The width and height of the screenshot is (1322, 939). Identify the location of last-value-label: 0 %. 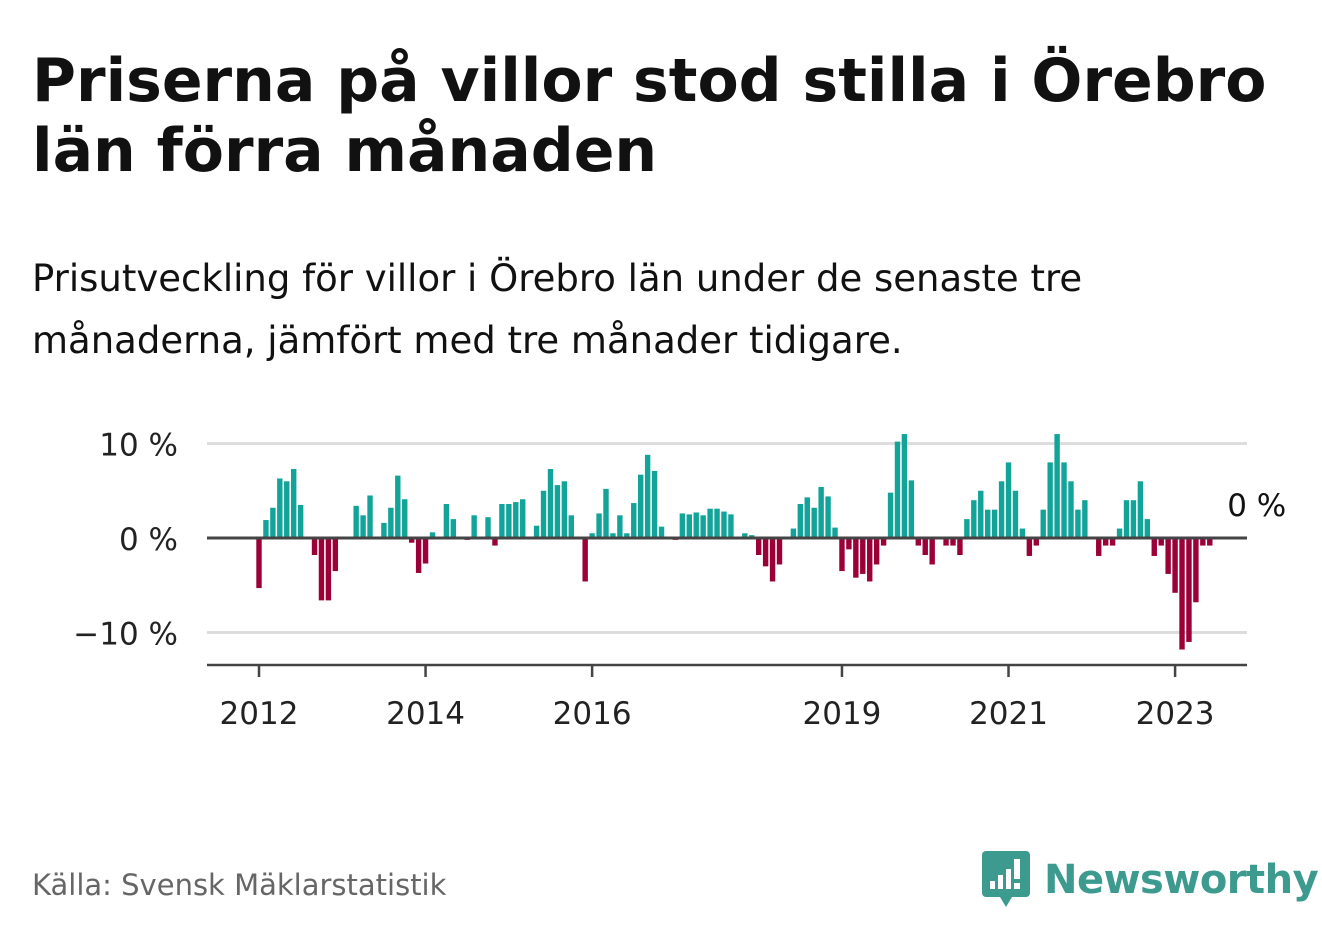
(1256, 506).